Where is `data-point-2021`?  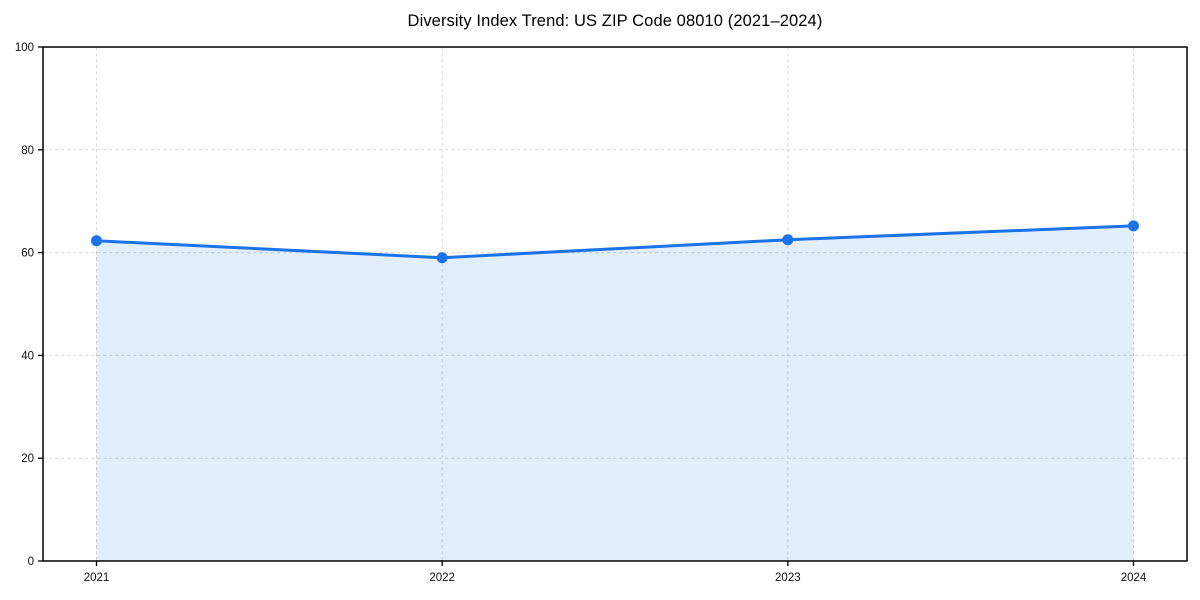
data-point-2021 is located at coordinates (96, 241).